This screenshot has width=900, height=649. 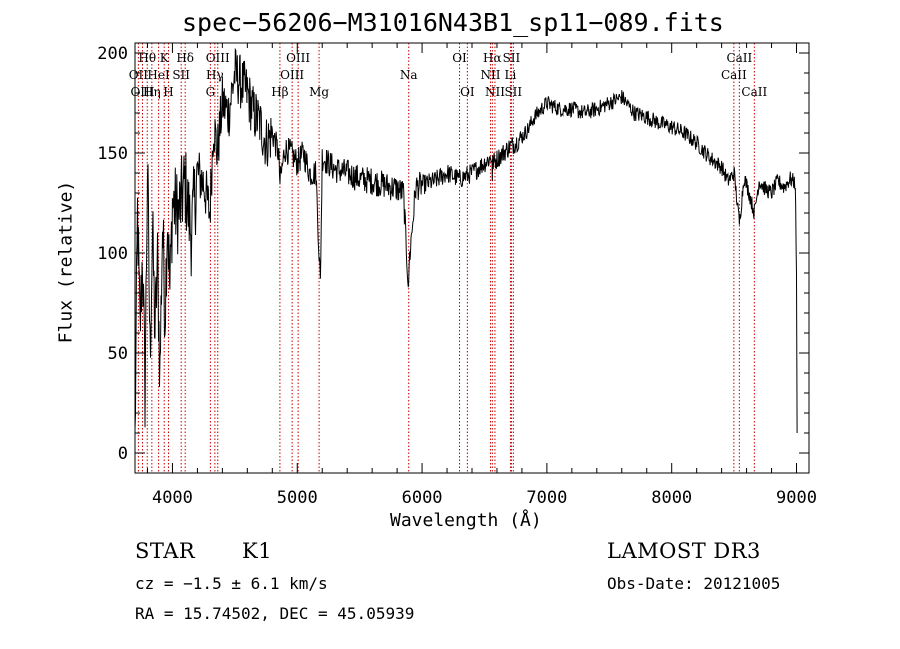 What do you see at coordinates (168, 92) in the screenshot?
I see `emission-line-label-7: H` at bounding box center [168, 92].